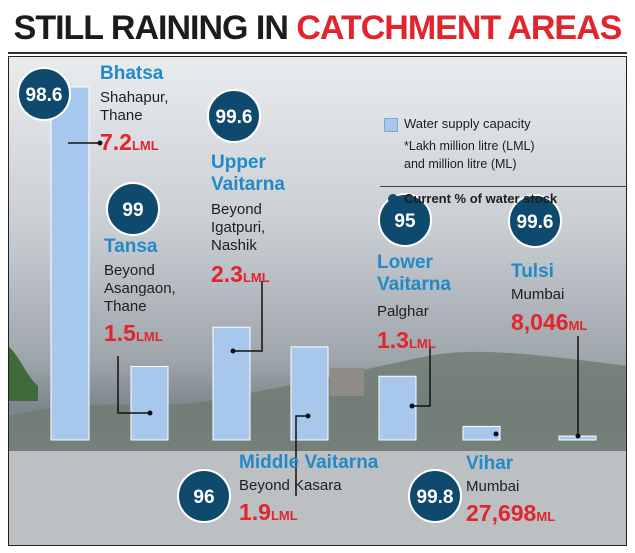  What do you see at coordinates (131, 246) in the screenshot?
I see `lake-name-tansa: Tansa` at bounding box center [131, 246].